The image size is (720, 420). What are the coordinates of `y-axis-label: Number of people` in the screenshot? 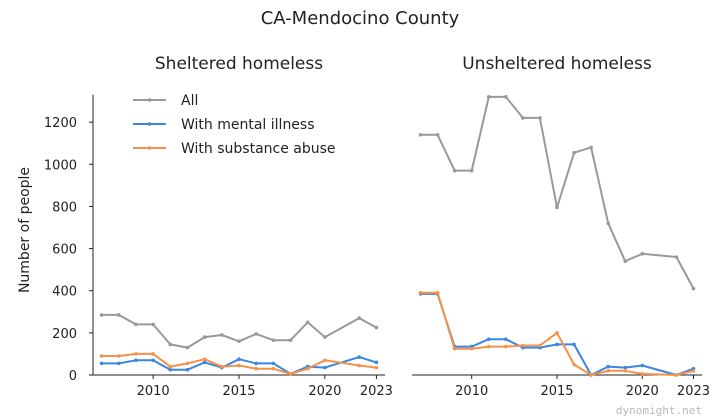 It's located at (25, 230).